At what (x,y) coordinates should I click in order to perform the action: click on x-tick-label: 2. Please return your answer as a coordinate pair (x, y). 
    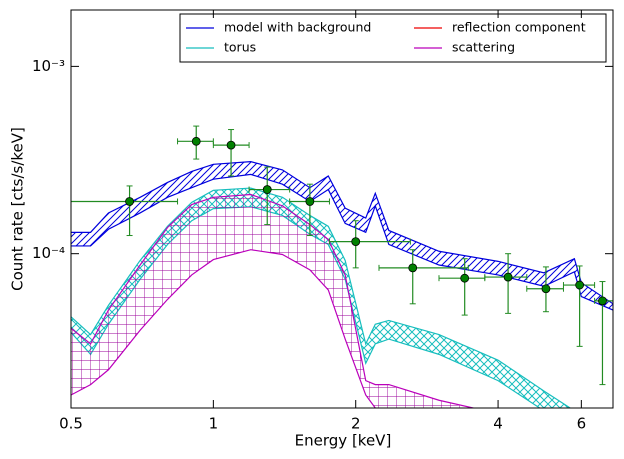
    Looking at the image, I should click on (356, 424).